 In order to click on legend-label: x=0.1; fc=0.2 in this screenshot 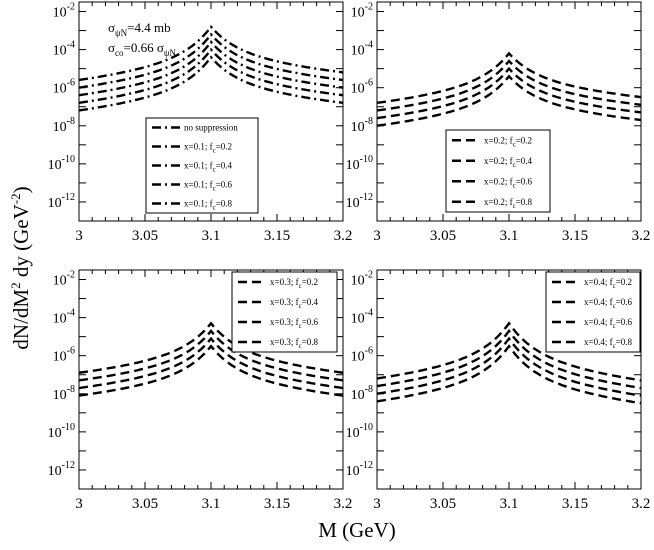, I will do `click(208, 148)`.